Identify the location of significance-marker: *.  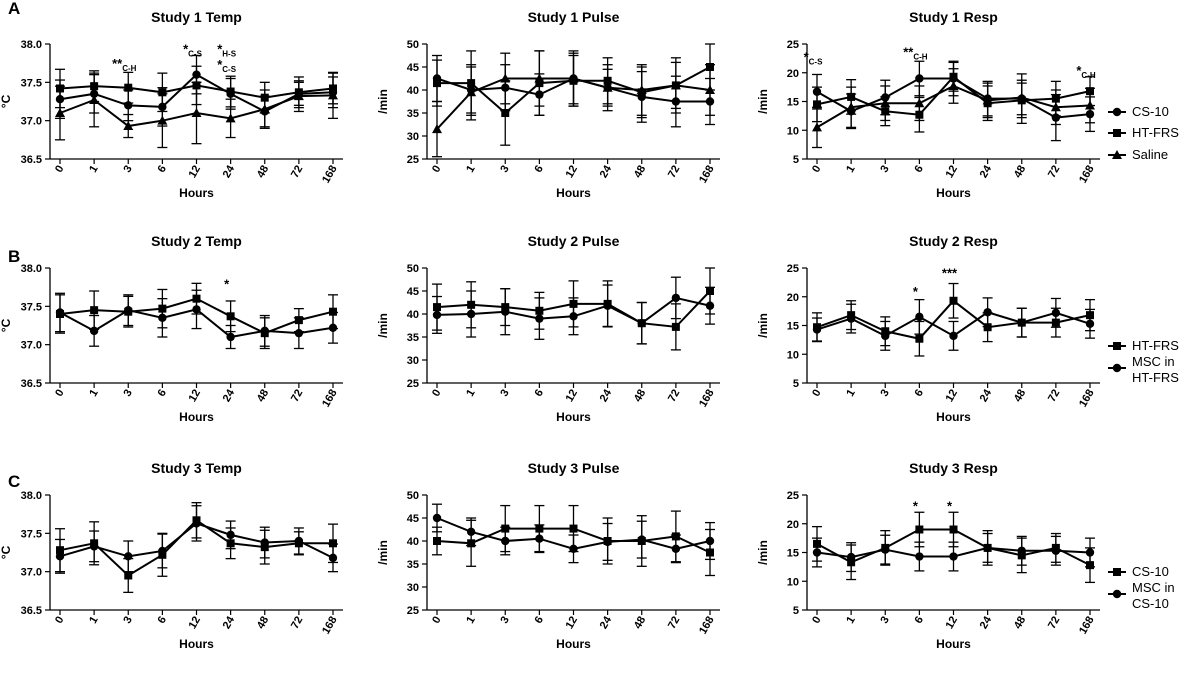
(916, 291).